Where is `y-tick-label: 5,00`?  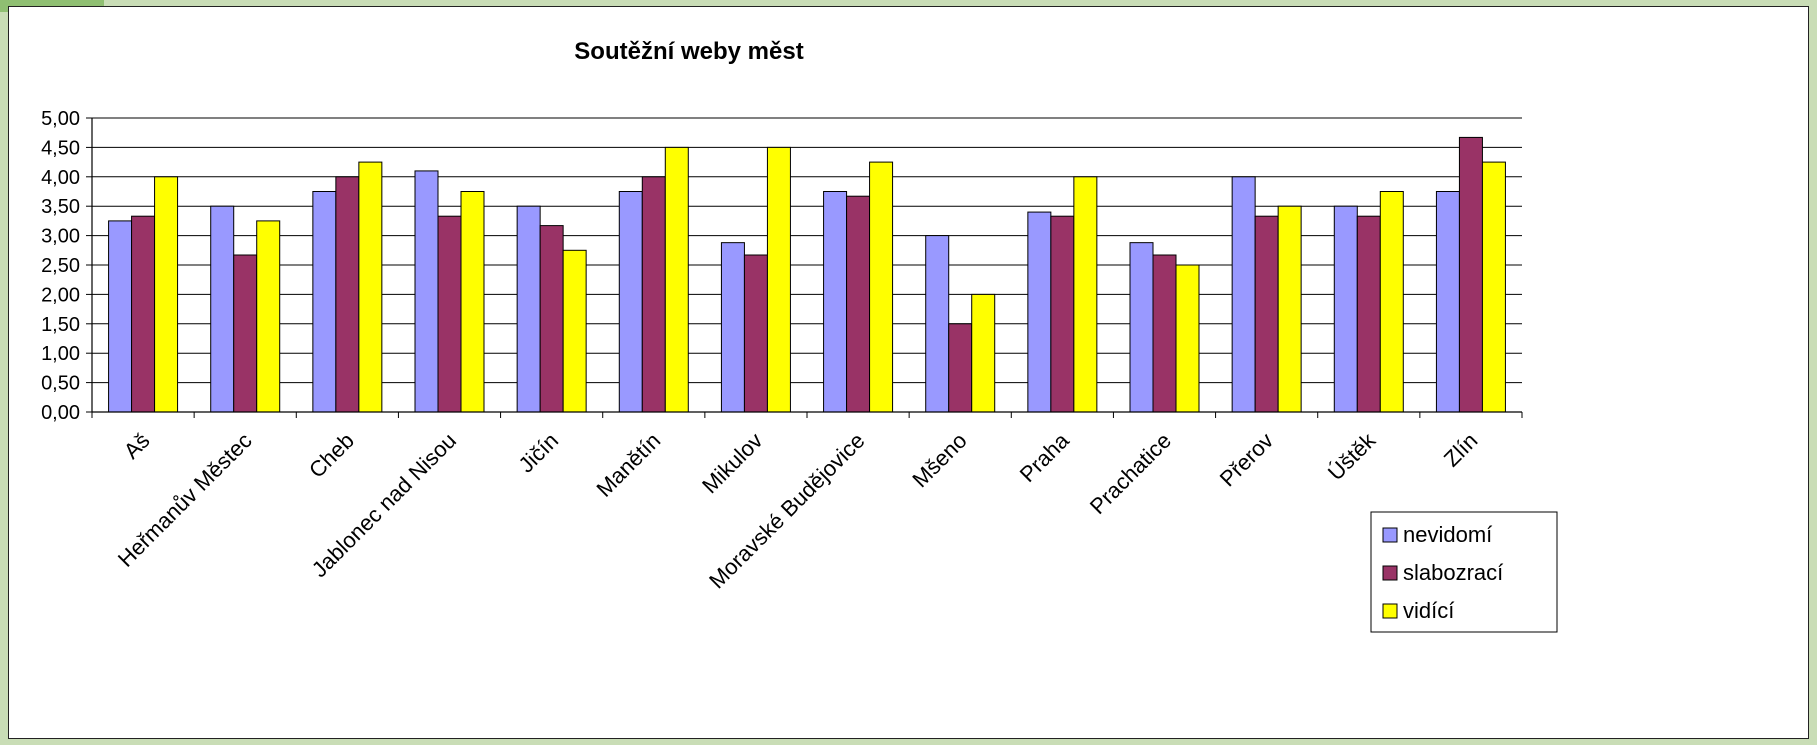 y-tick-label: 5,00 is located at coordinates (60, 119).